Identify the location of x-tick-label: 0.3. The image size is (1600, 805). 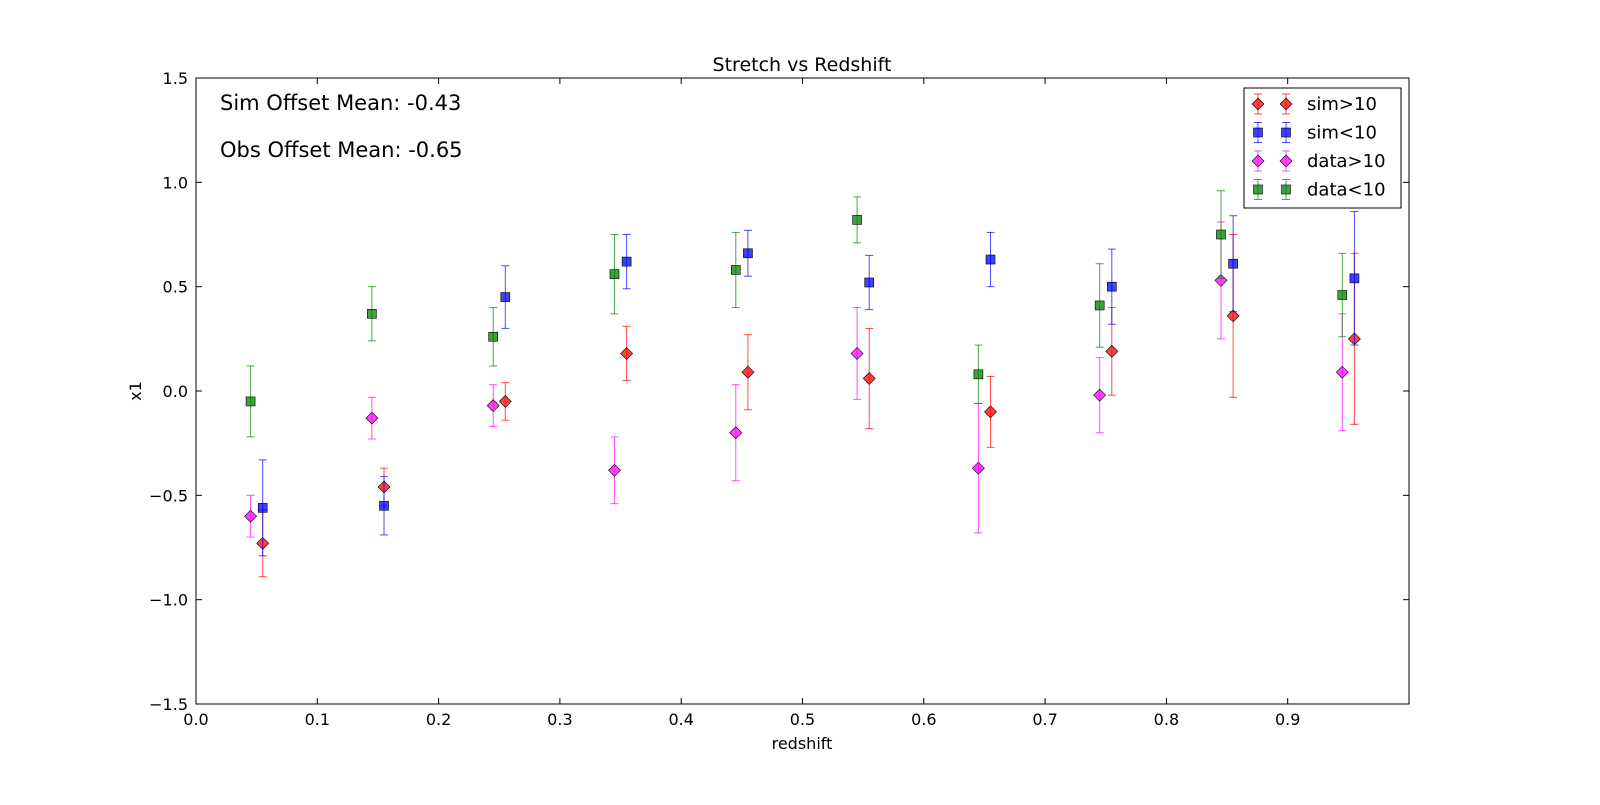
(559, 719).